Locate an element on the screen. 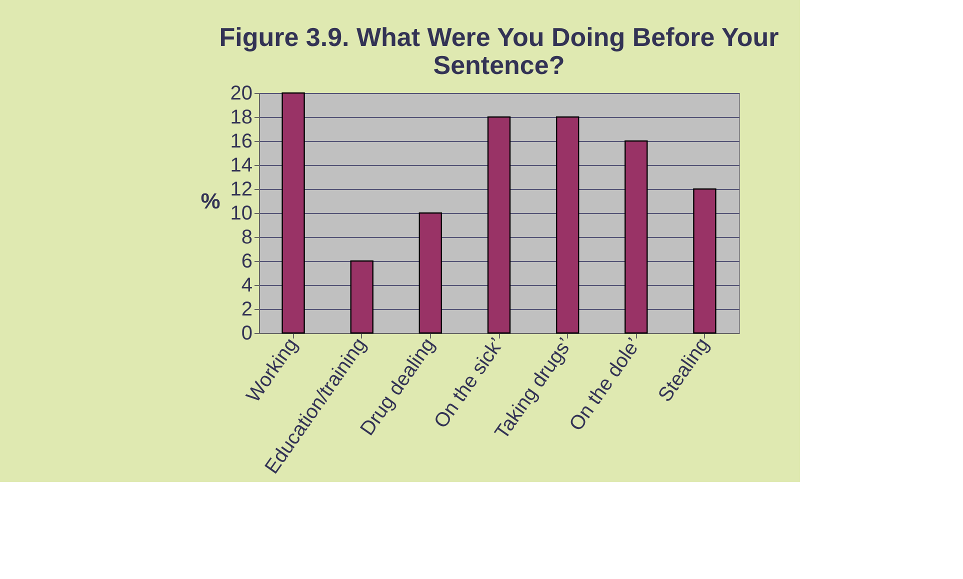 The height and width of the screenshot is (579, 963). text: Figure 3.9. What Were You Doing Before Your is located at coordinates (499, 37).